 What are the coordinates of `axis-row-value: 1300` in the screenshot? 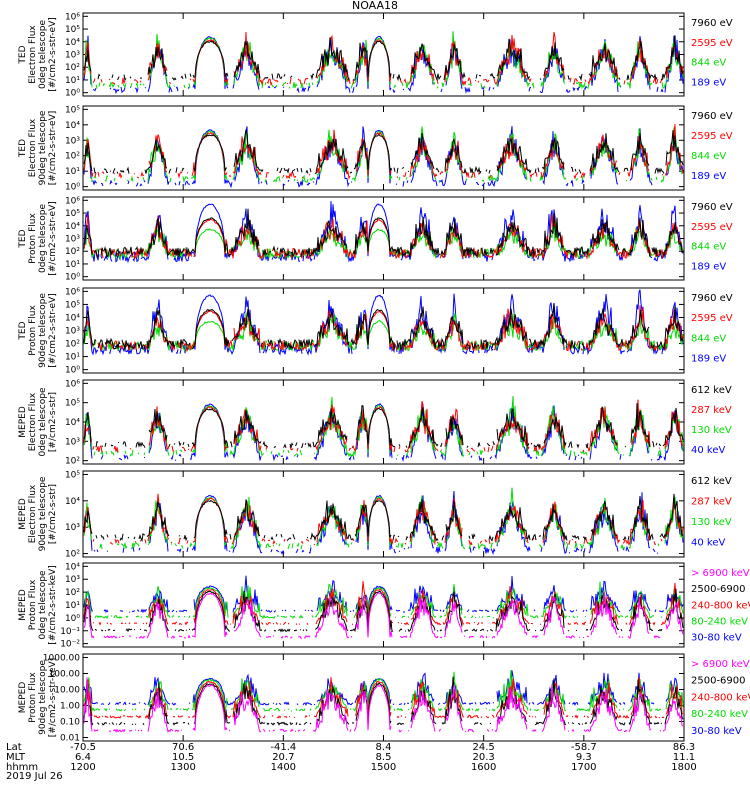 It's located at (182, 767).